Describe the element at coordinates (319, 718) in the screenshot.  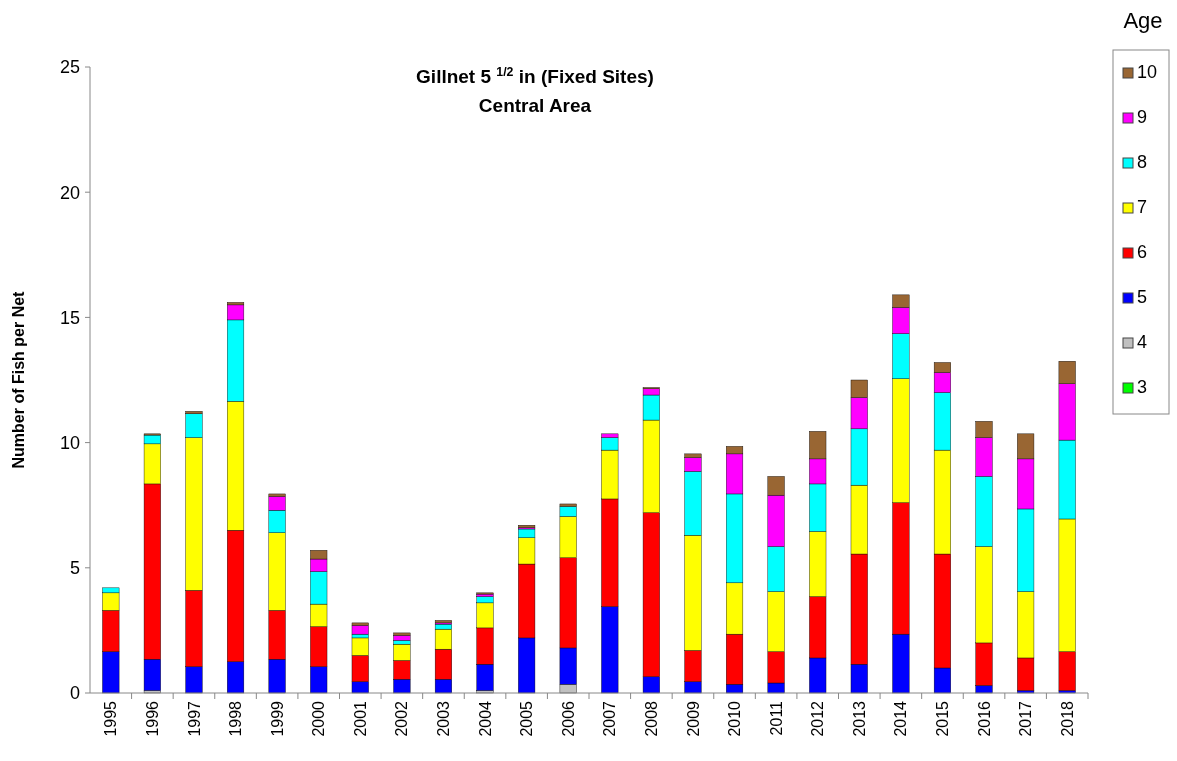
I see `x-tick-label: 2000` at that location.